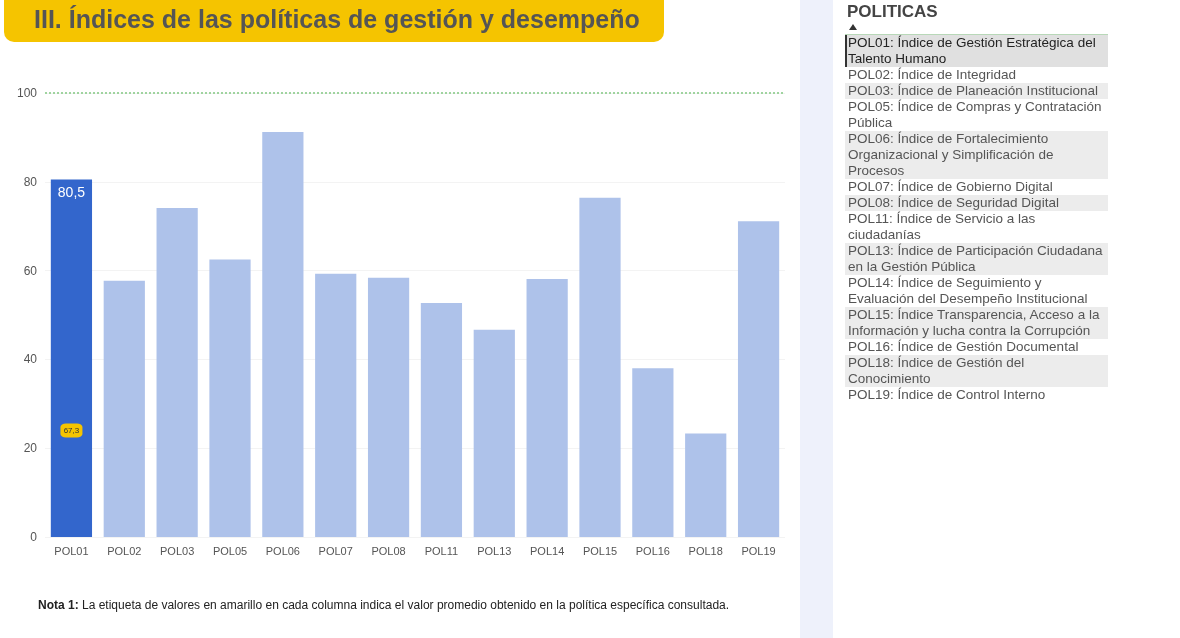  I want to click on text: POL06: Índice de Fortalecimiento Organizacional y Simplificación de Procesos, so click(976, 155).